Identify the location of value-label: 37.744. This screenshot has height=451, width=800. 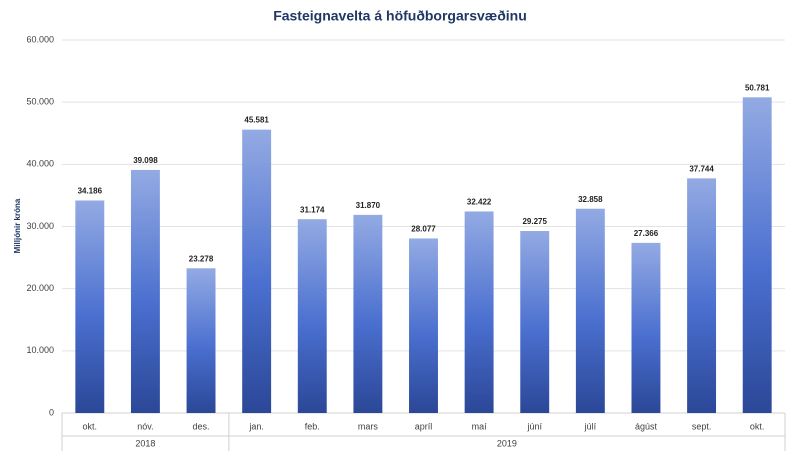
(701, 168).